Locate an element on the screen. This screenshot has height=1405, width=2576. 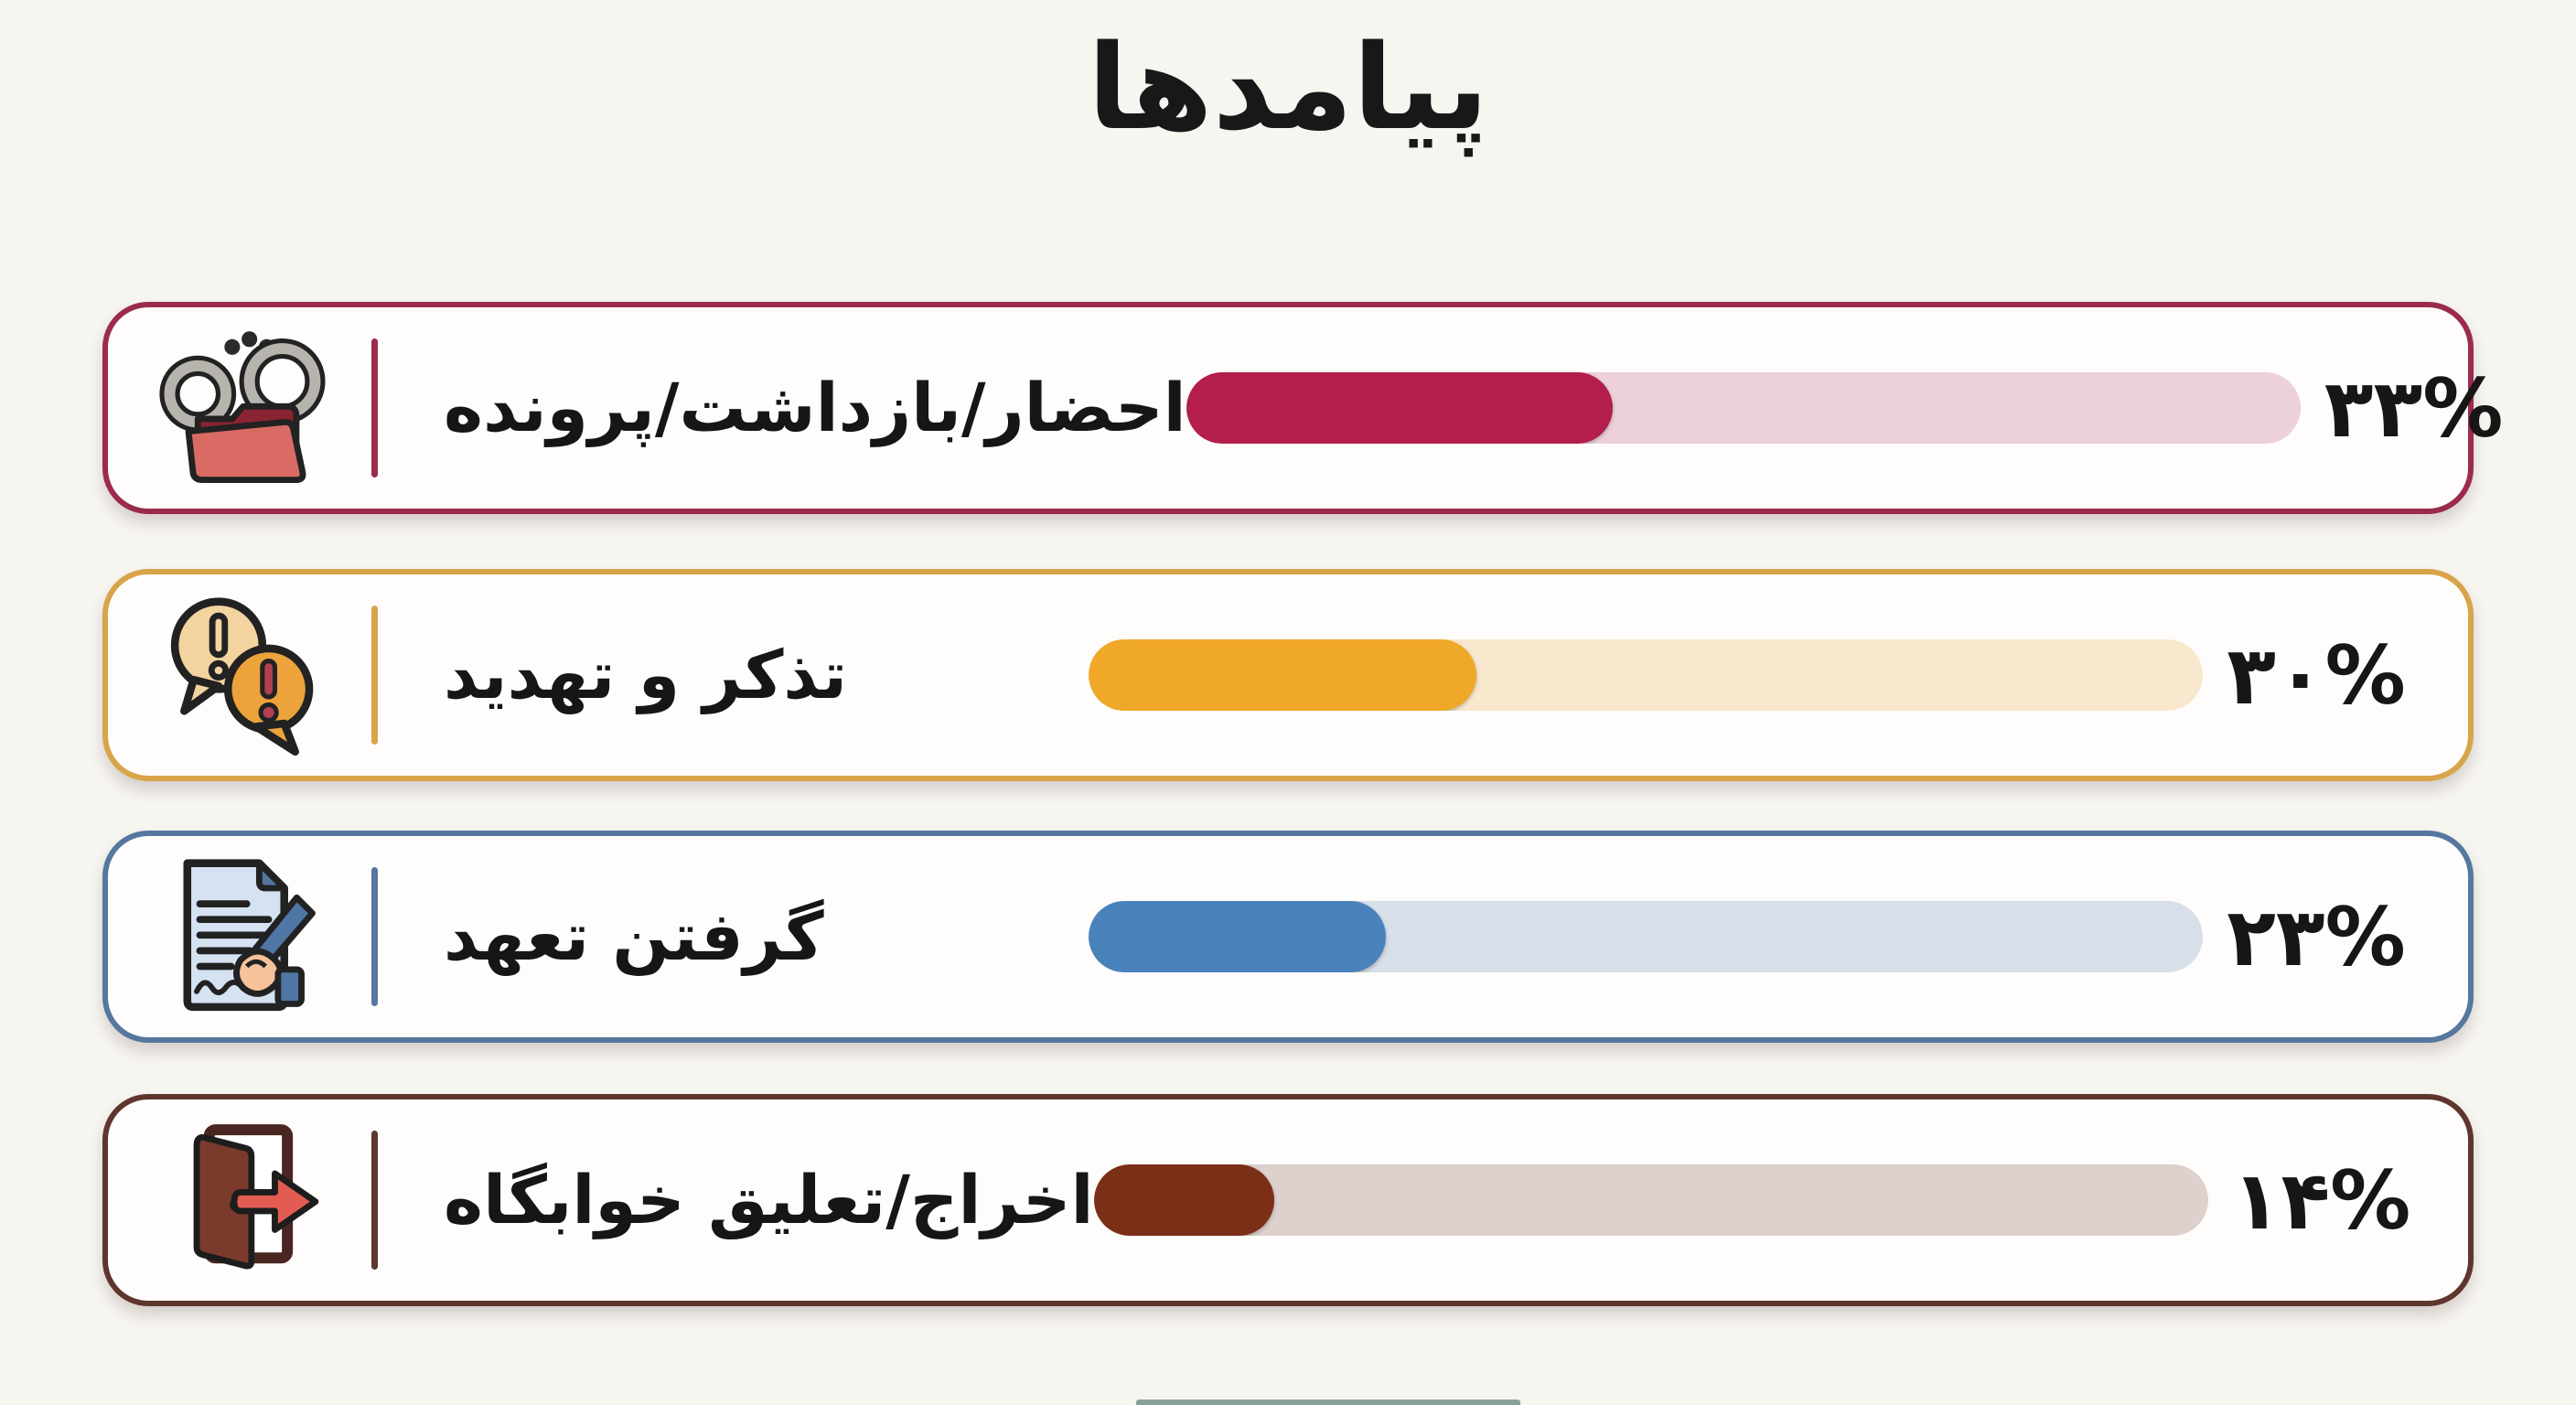
consequence-card-summons: احضار/بازداشت/پرونده ۳۳% is located at coordinates (1302, 408).